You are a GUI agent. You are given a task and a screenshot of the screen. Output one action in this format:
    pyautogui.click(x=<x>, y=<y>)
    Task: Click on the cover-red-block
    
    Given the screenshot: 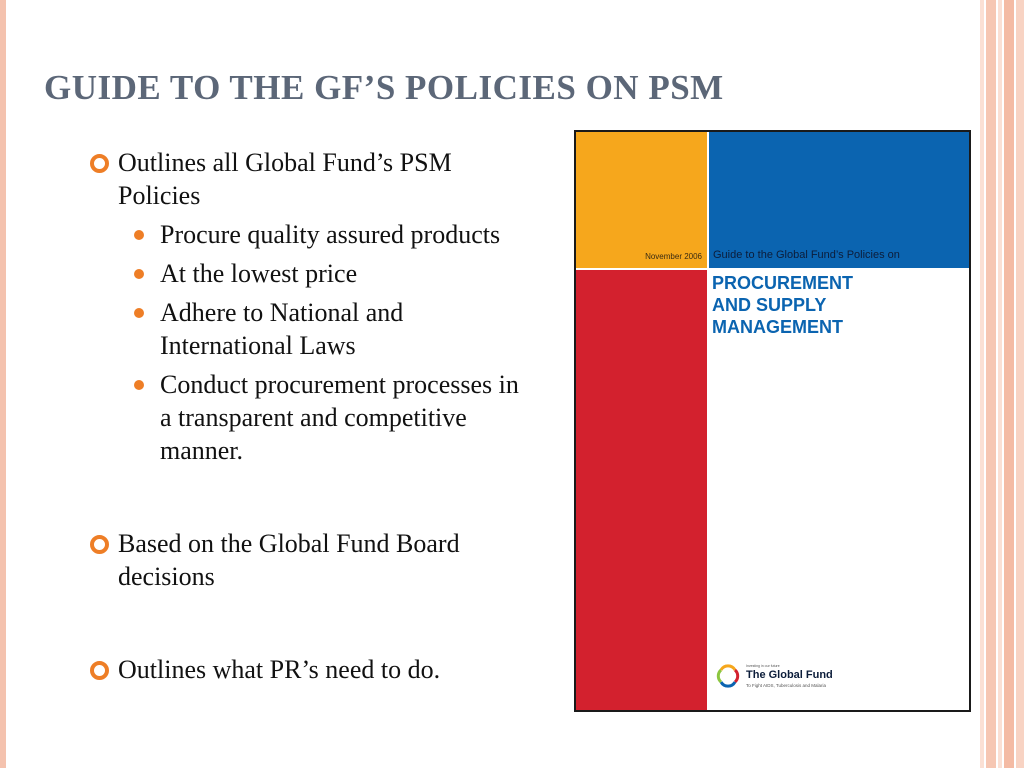 What is the action you would take?
    pyautogui.click(x=641, y=490)
    